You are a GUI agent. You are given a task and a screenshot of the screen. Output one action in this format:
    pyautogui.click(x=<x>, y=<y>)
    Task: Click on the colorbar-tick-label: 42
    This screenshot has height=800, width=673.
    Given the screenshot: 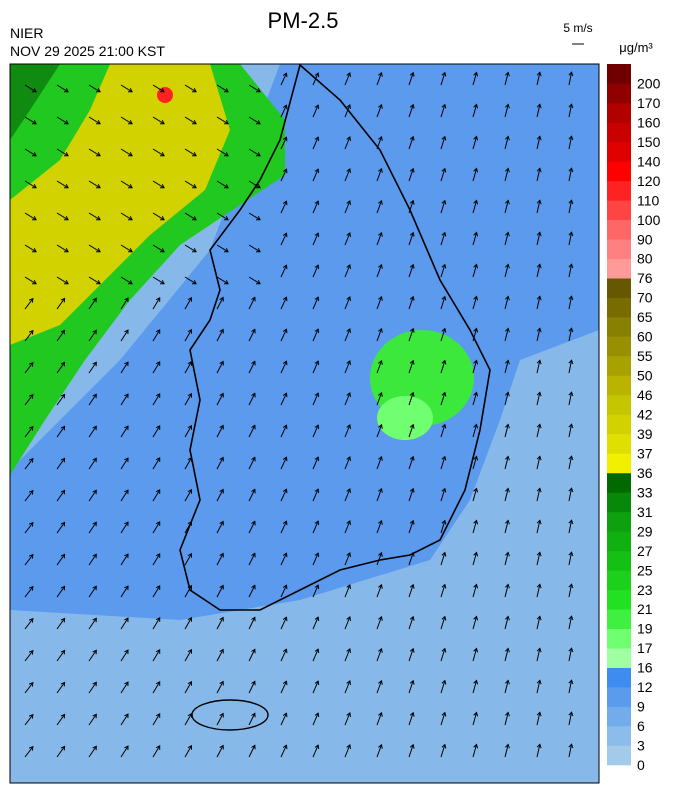 What is the action you would take?
    pyautogui.click(x=645, y=415)
    